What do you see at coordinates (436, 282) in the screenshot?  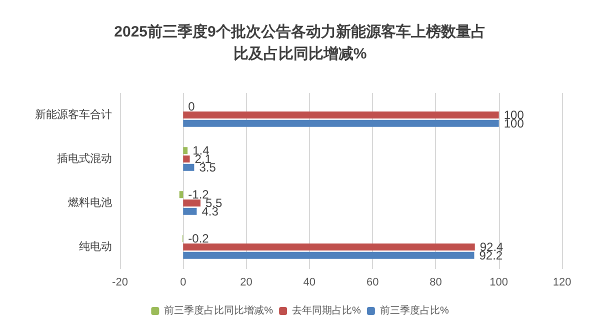 I see `x-tick-label: 80` at bounding box center [436, 282].